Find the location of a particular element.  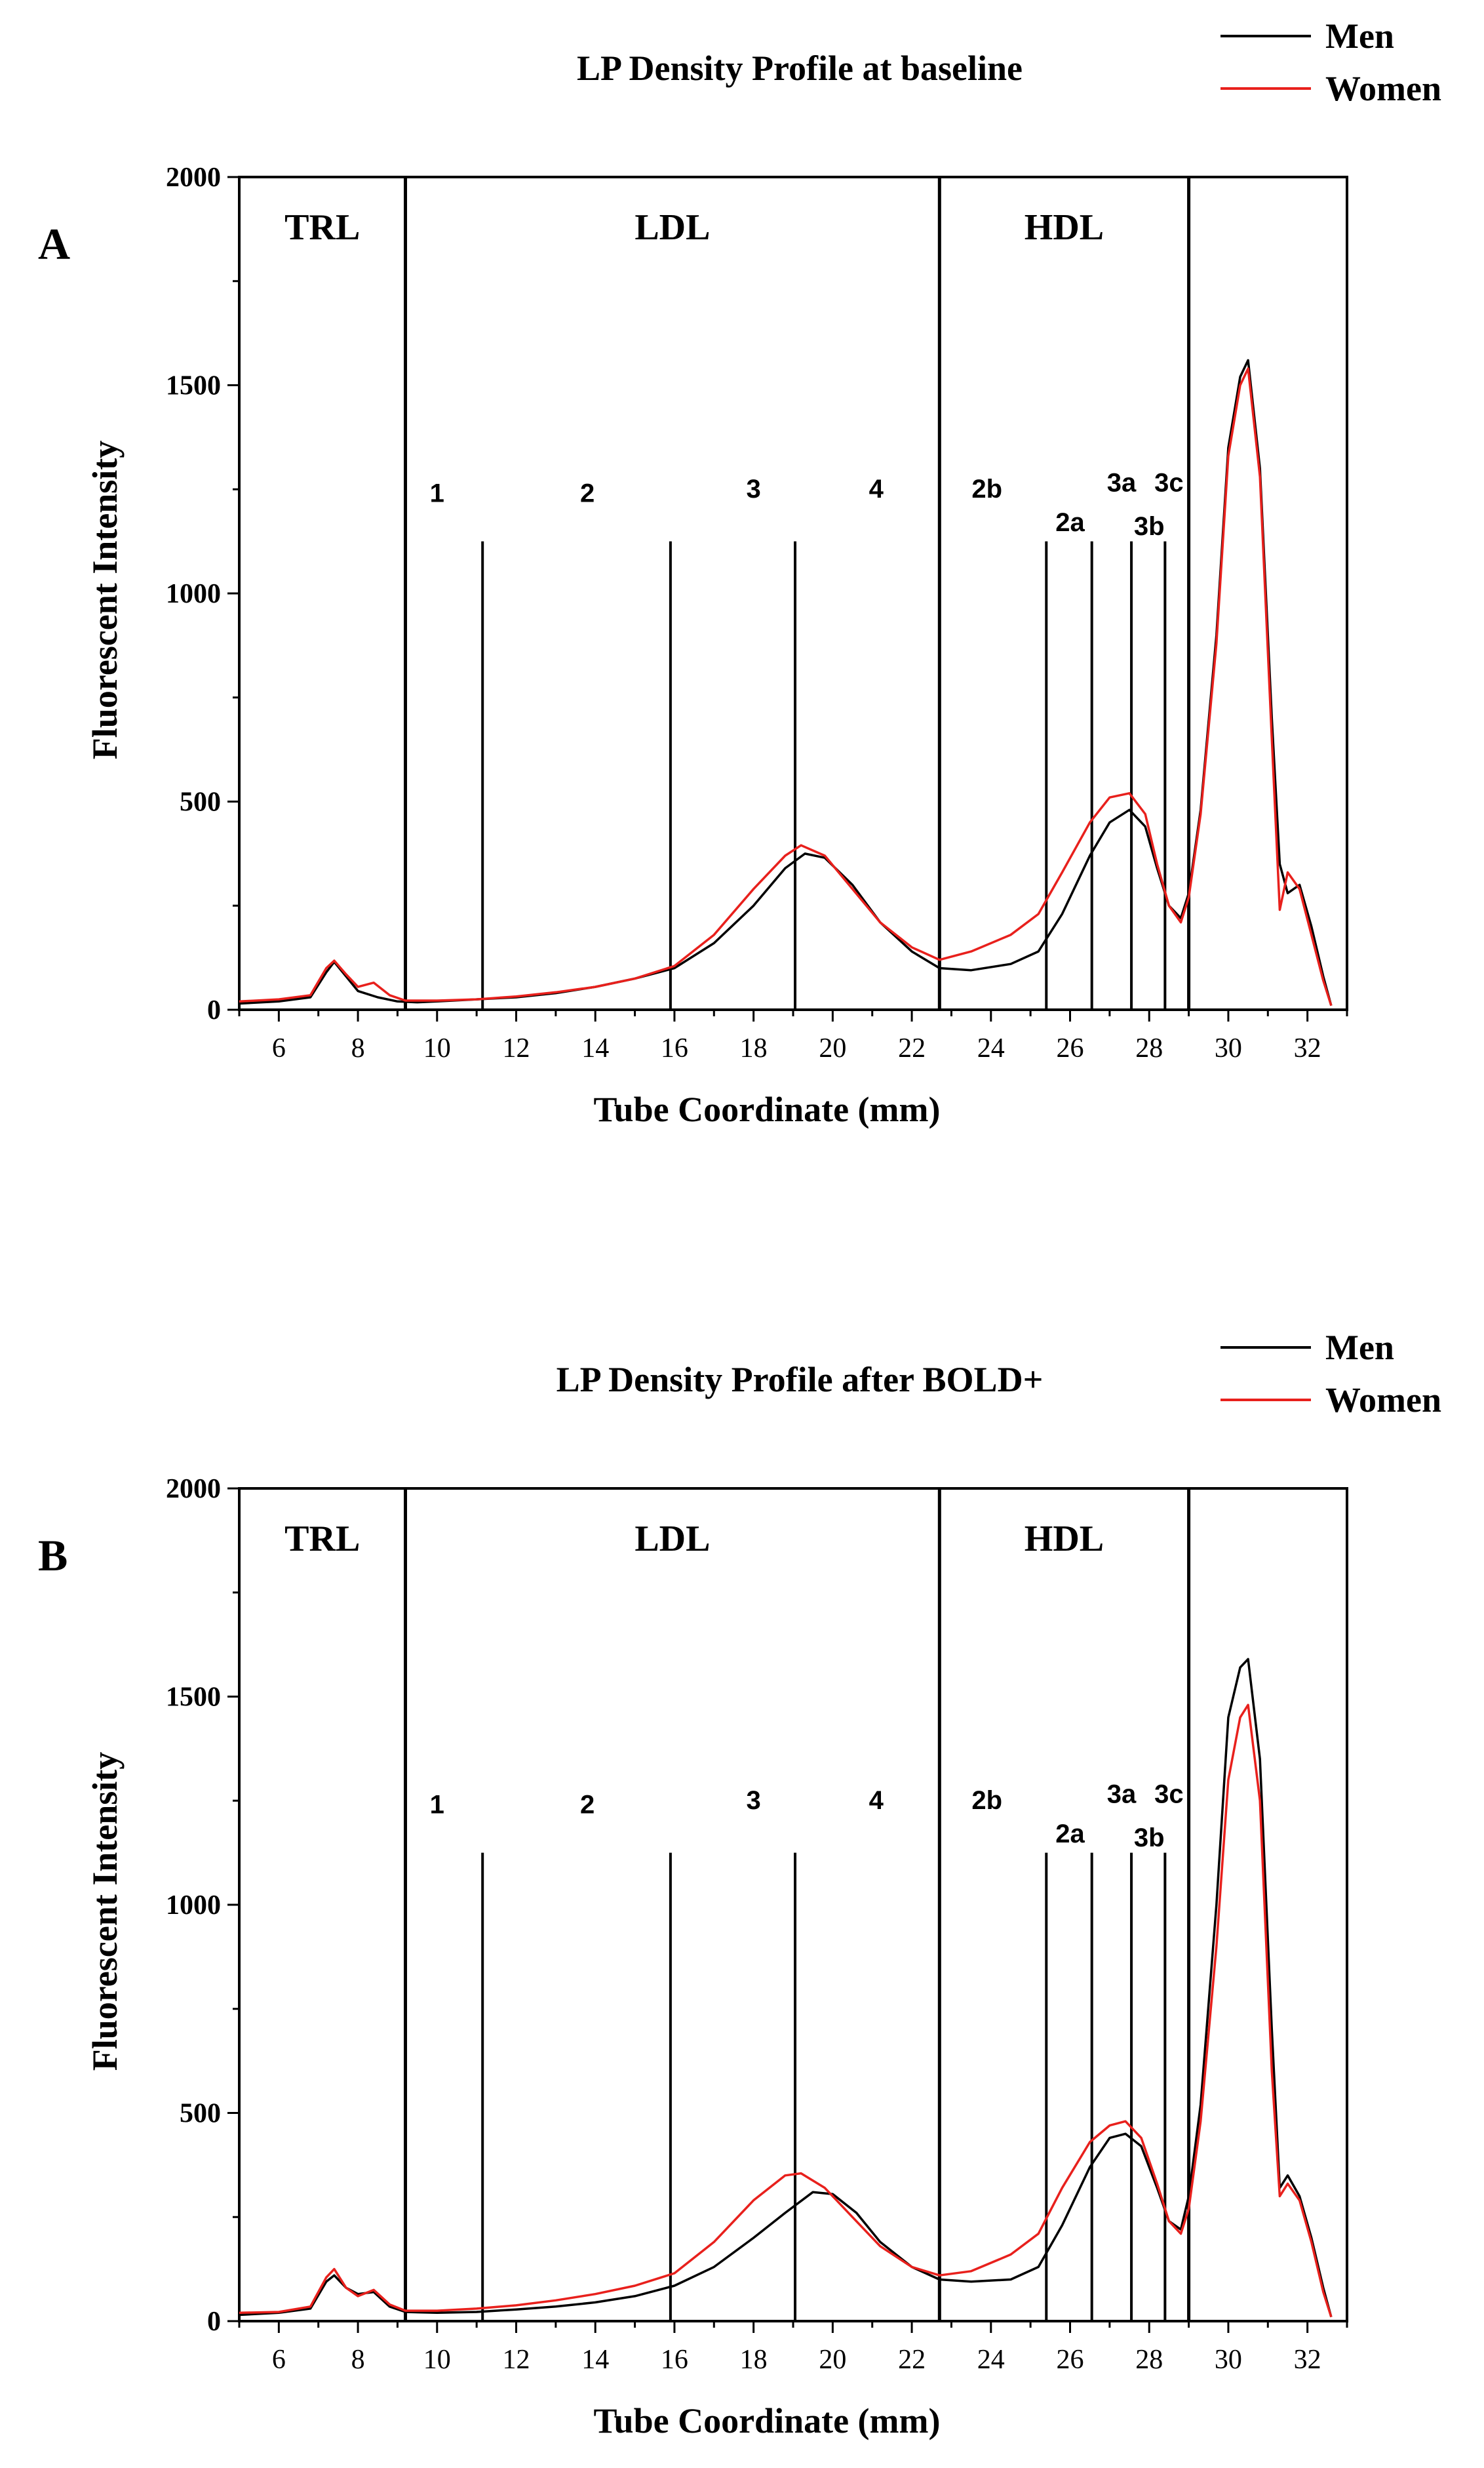

panel-label: B is located at coordinates (53, 1555).